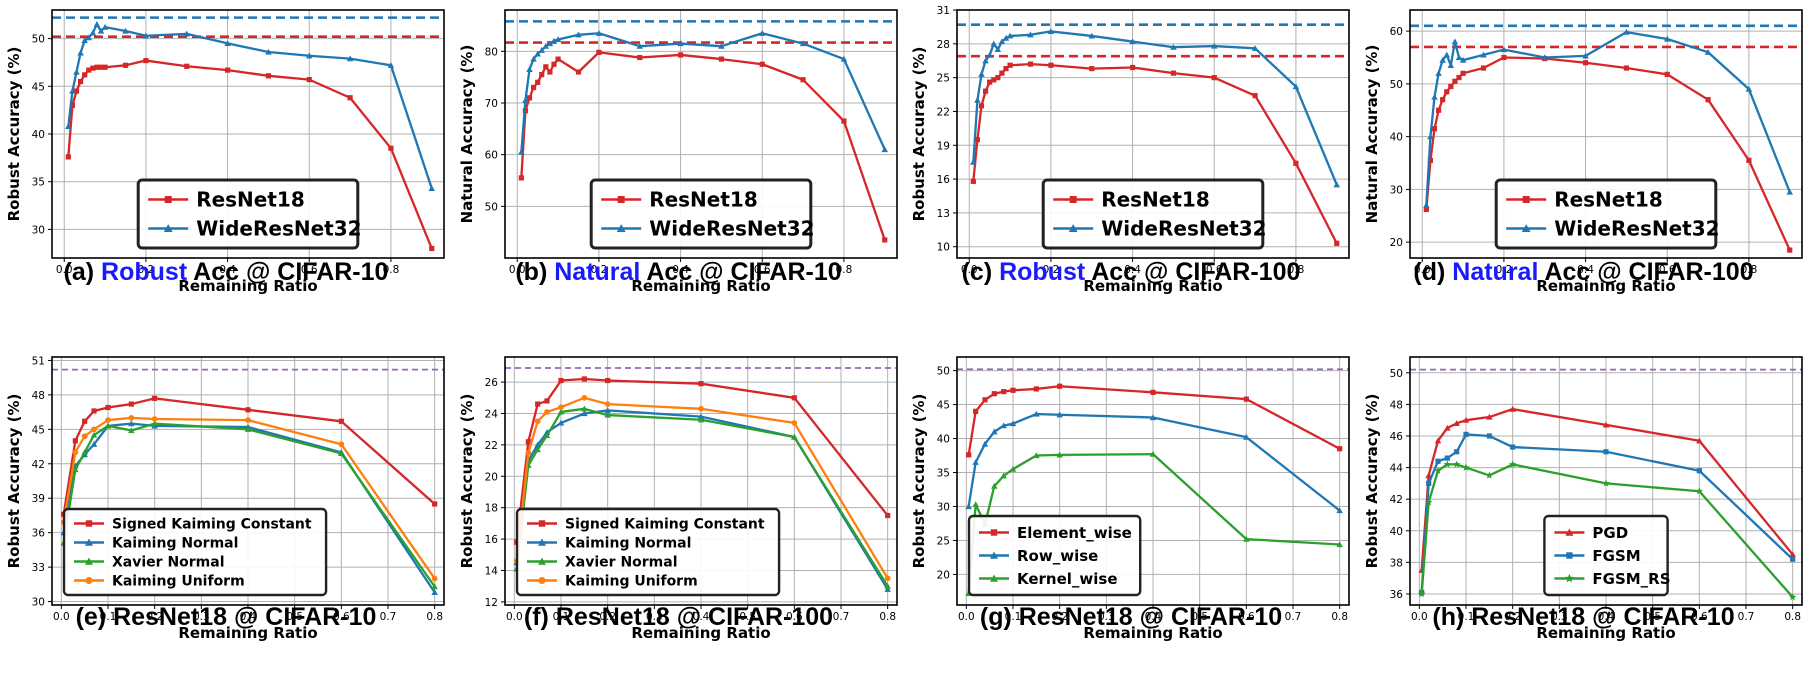 This screenshot has height=693, width=1810. Describe the element at coordinates (702, 488) in the screenshot. I see `series-Kaiming Uniform` at that location.